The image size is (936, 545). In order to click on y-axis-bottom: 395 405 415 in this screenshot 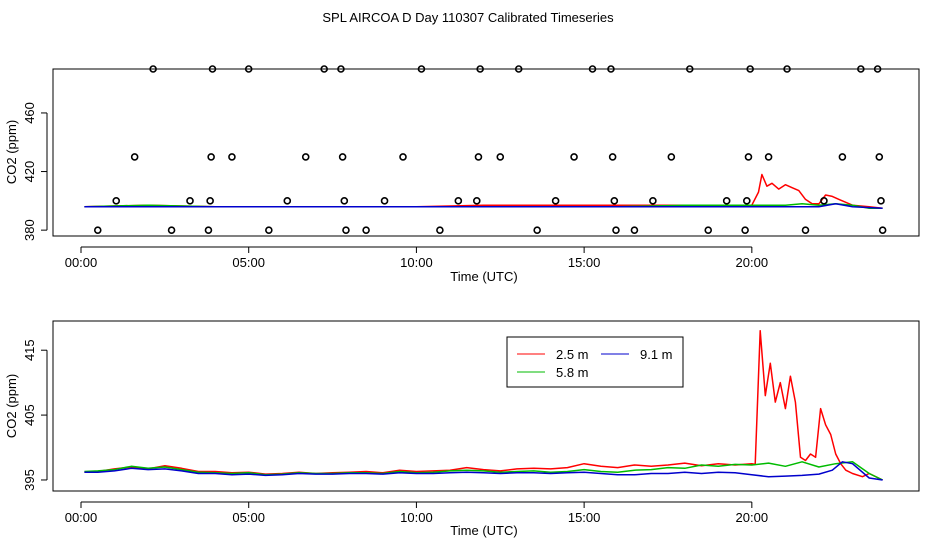, I will do `click(35, 415)`.